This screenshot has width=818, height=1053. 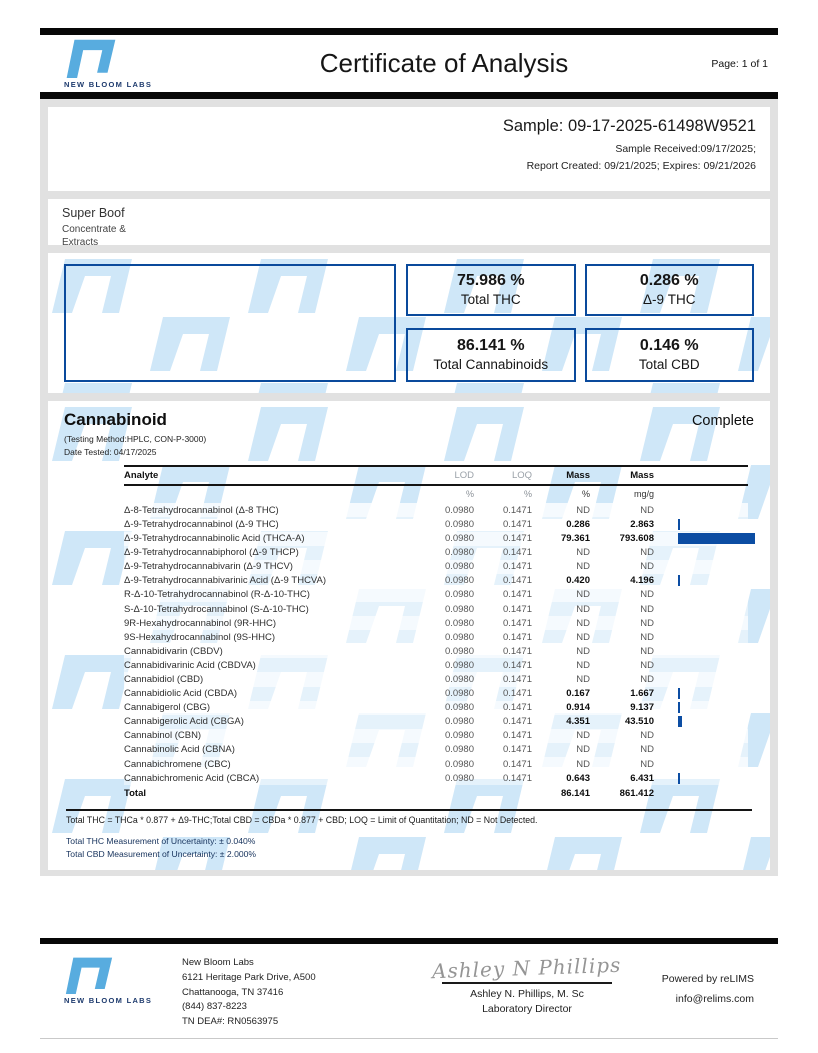 What do you see at coordinates (642, 581) in the screenshot?
I see `mass-mgg-value: 4.196` at bounding box center [642, 581].